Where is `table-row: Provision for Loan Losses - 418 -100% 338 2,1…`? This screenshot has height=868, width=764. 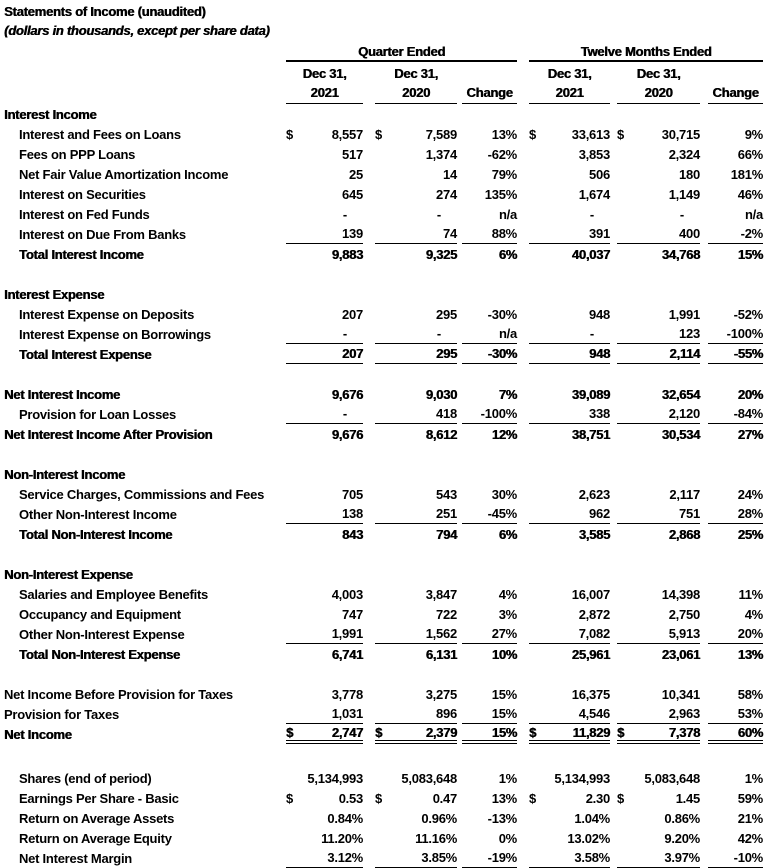 table-row: Provision for Loan Losses - 418 -100% 338 2,1… is located at coordinates (384, 414).